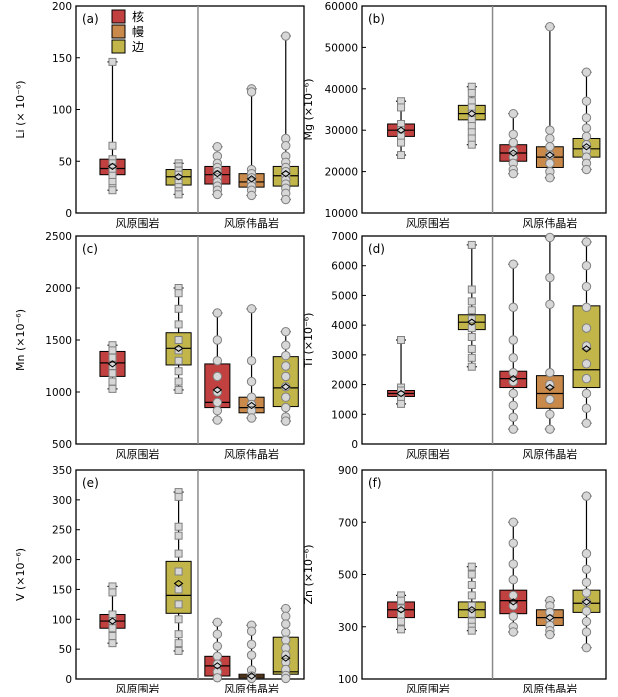 The height and width of the screenshot is (697, 618). I want to click on y-tick-label: 500, so click(348, 576).